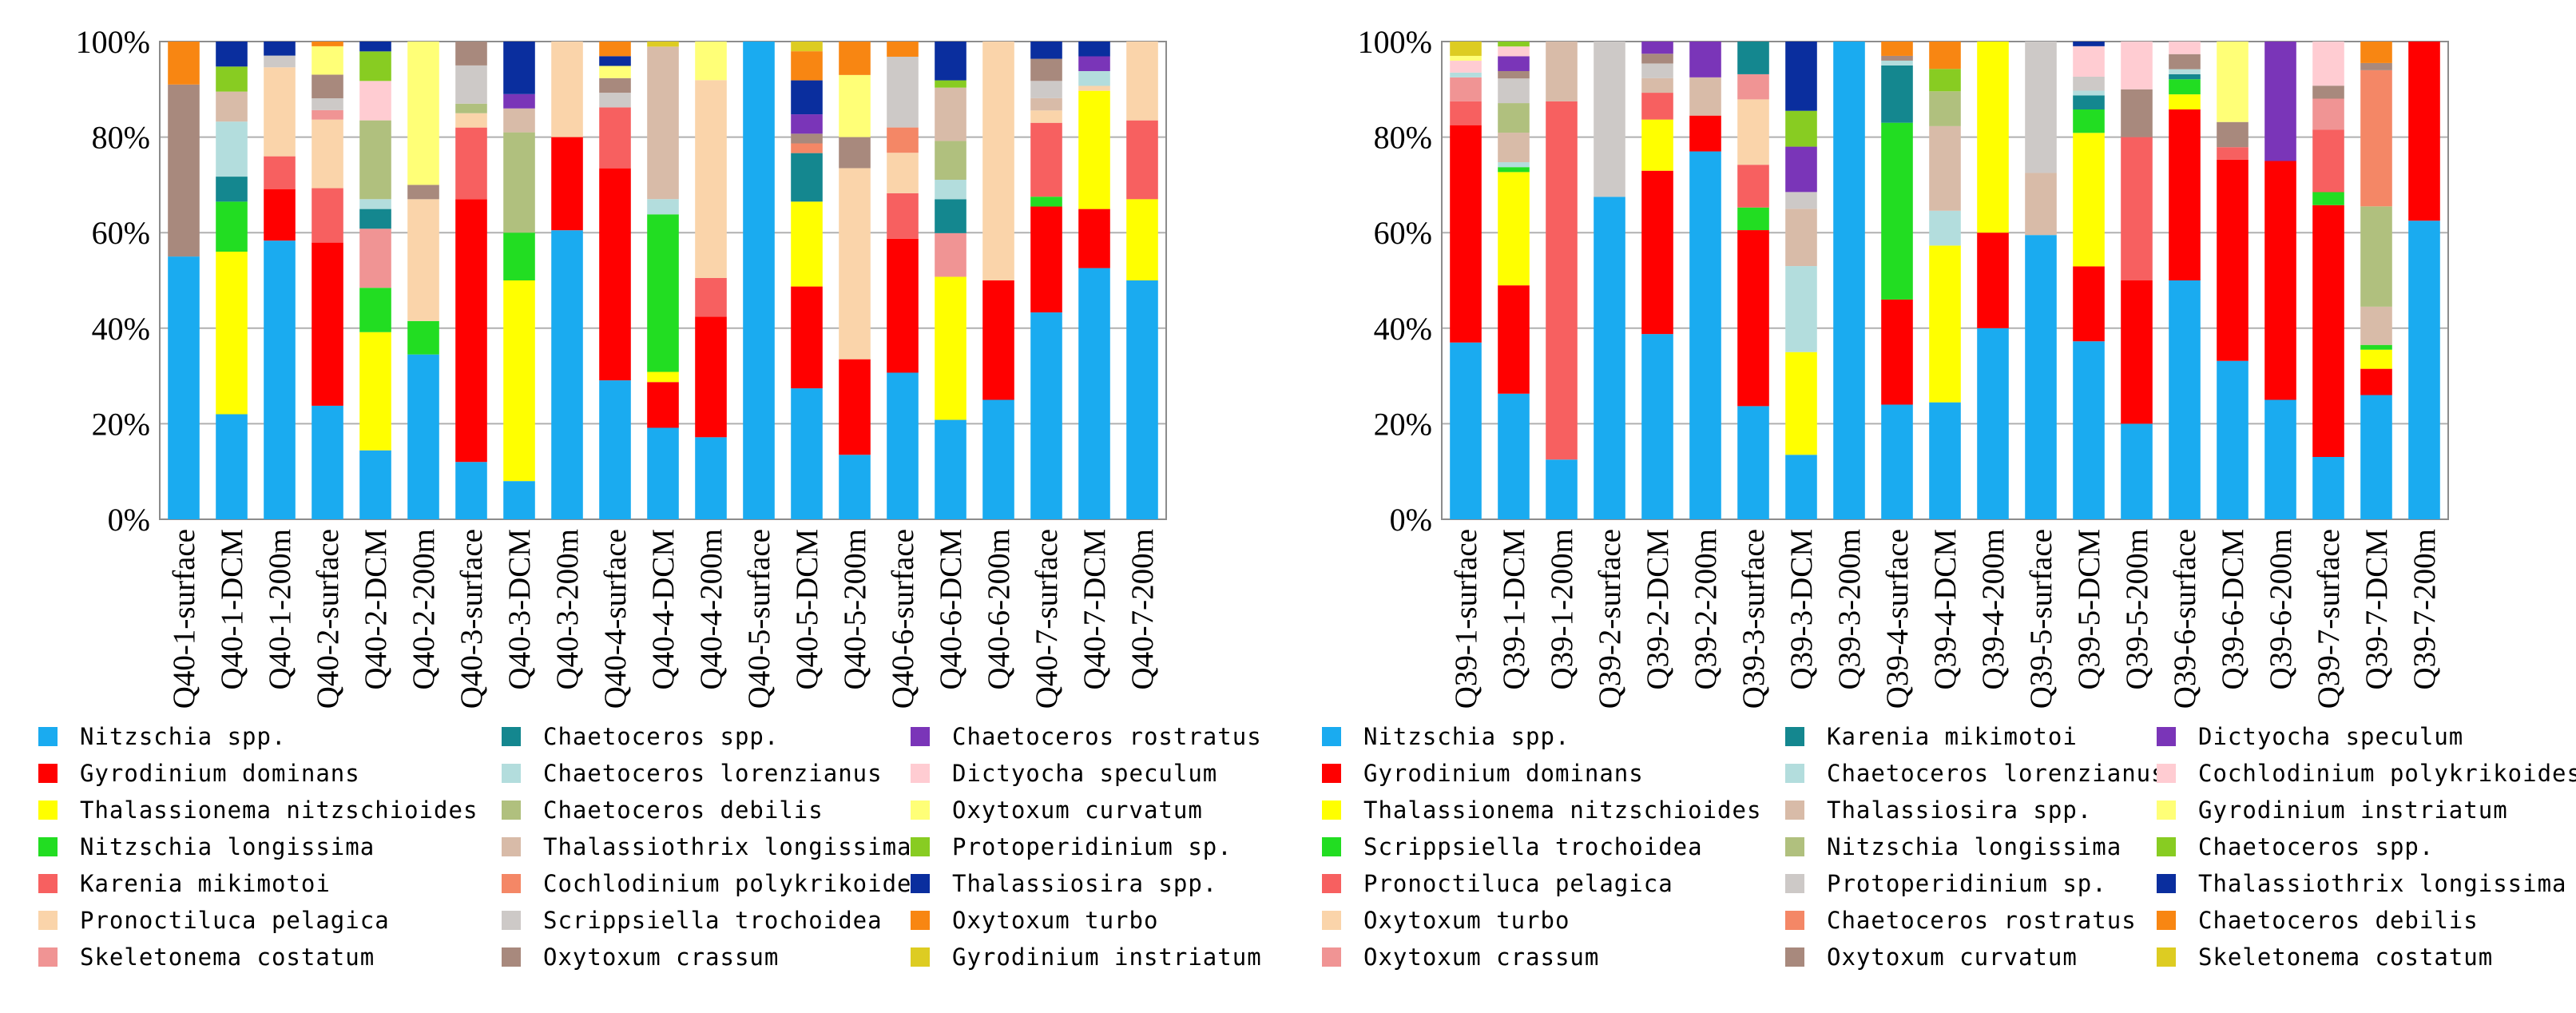 The height and width of the screenshot is (1013, 2576). I want to click on legend-item: Protoperidinium sp., so click(1945, 884).